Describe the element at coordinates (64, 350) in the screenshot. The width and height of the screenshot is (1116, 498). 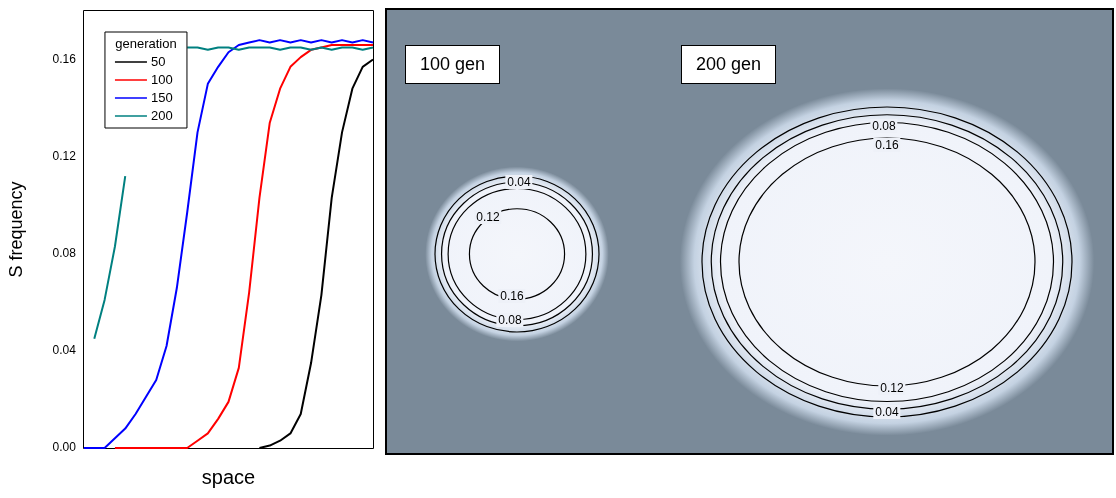
I see `y-tick-label: 0.04` at that location.